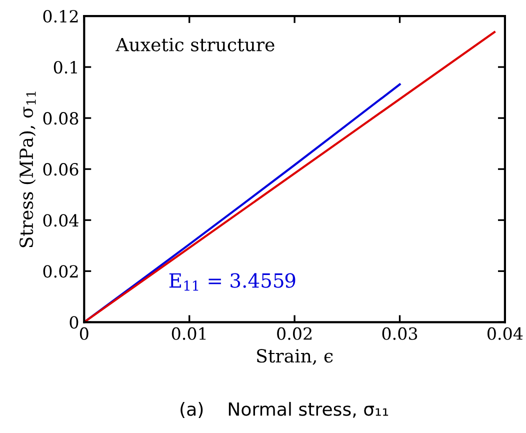 The image size is (526, 433). I want to click on y-tick-label: 0, so click(74, 322).